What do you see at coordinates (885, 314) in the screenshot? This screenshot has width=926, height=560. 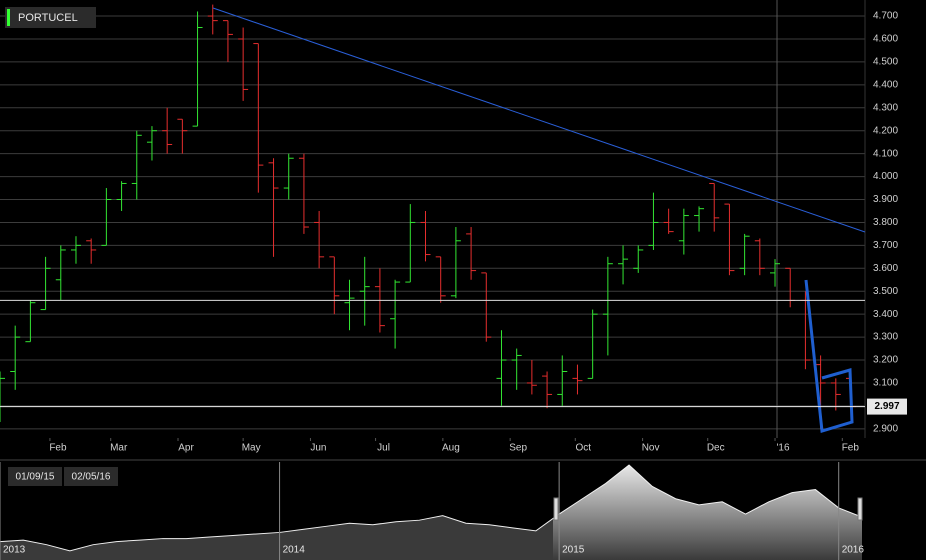 I see `y-tick-label: 3.400` at bounding box center [885, 314].